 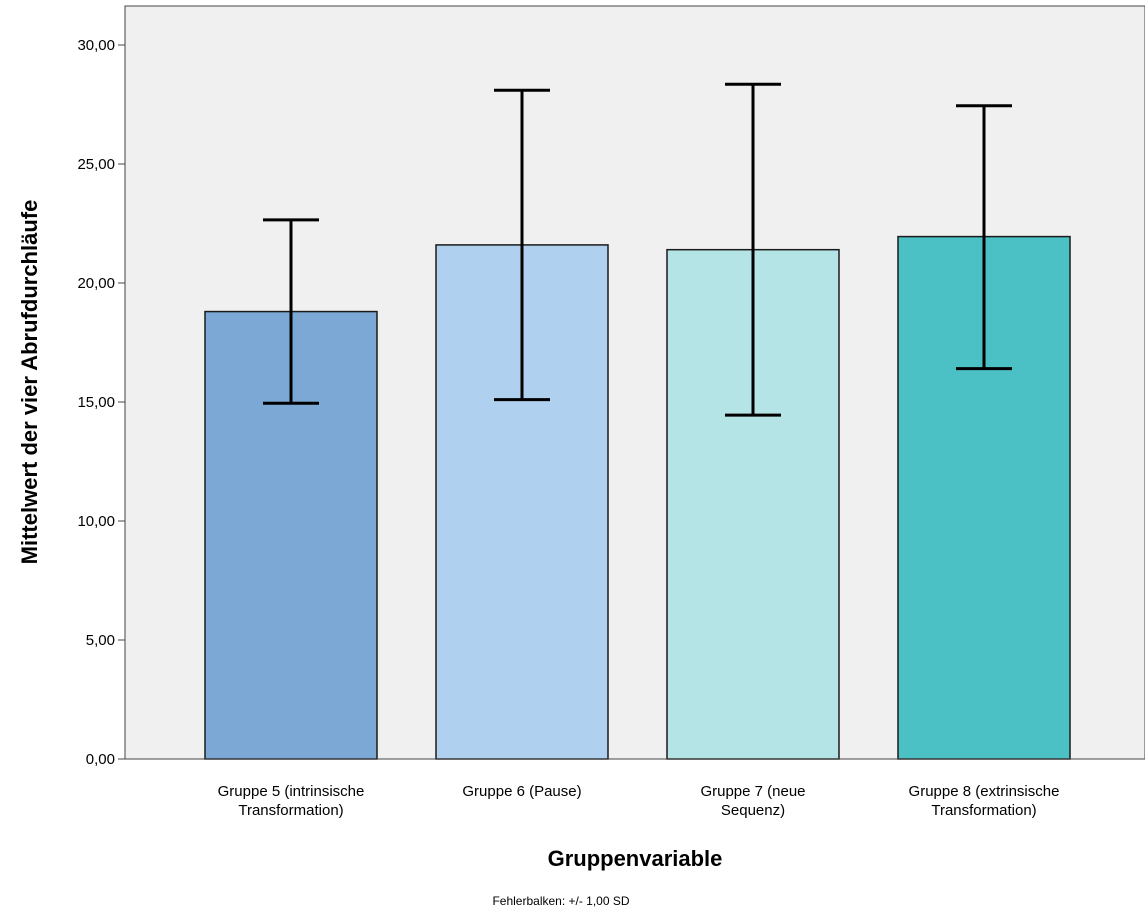 What do you see at coordinates (100, 640) in the screenshot?
I see `y-tick-label: 5,00` at bounding box center [100, 640].